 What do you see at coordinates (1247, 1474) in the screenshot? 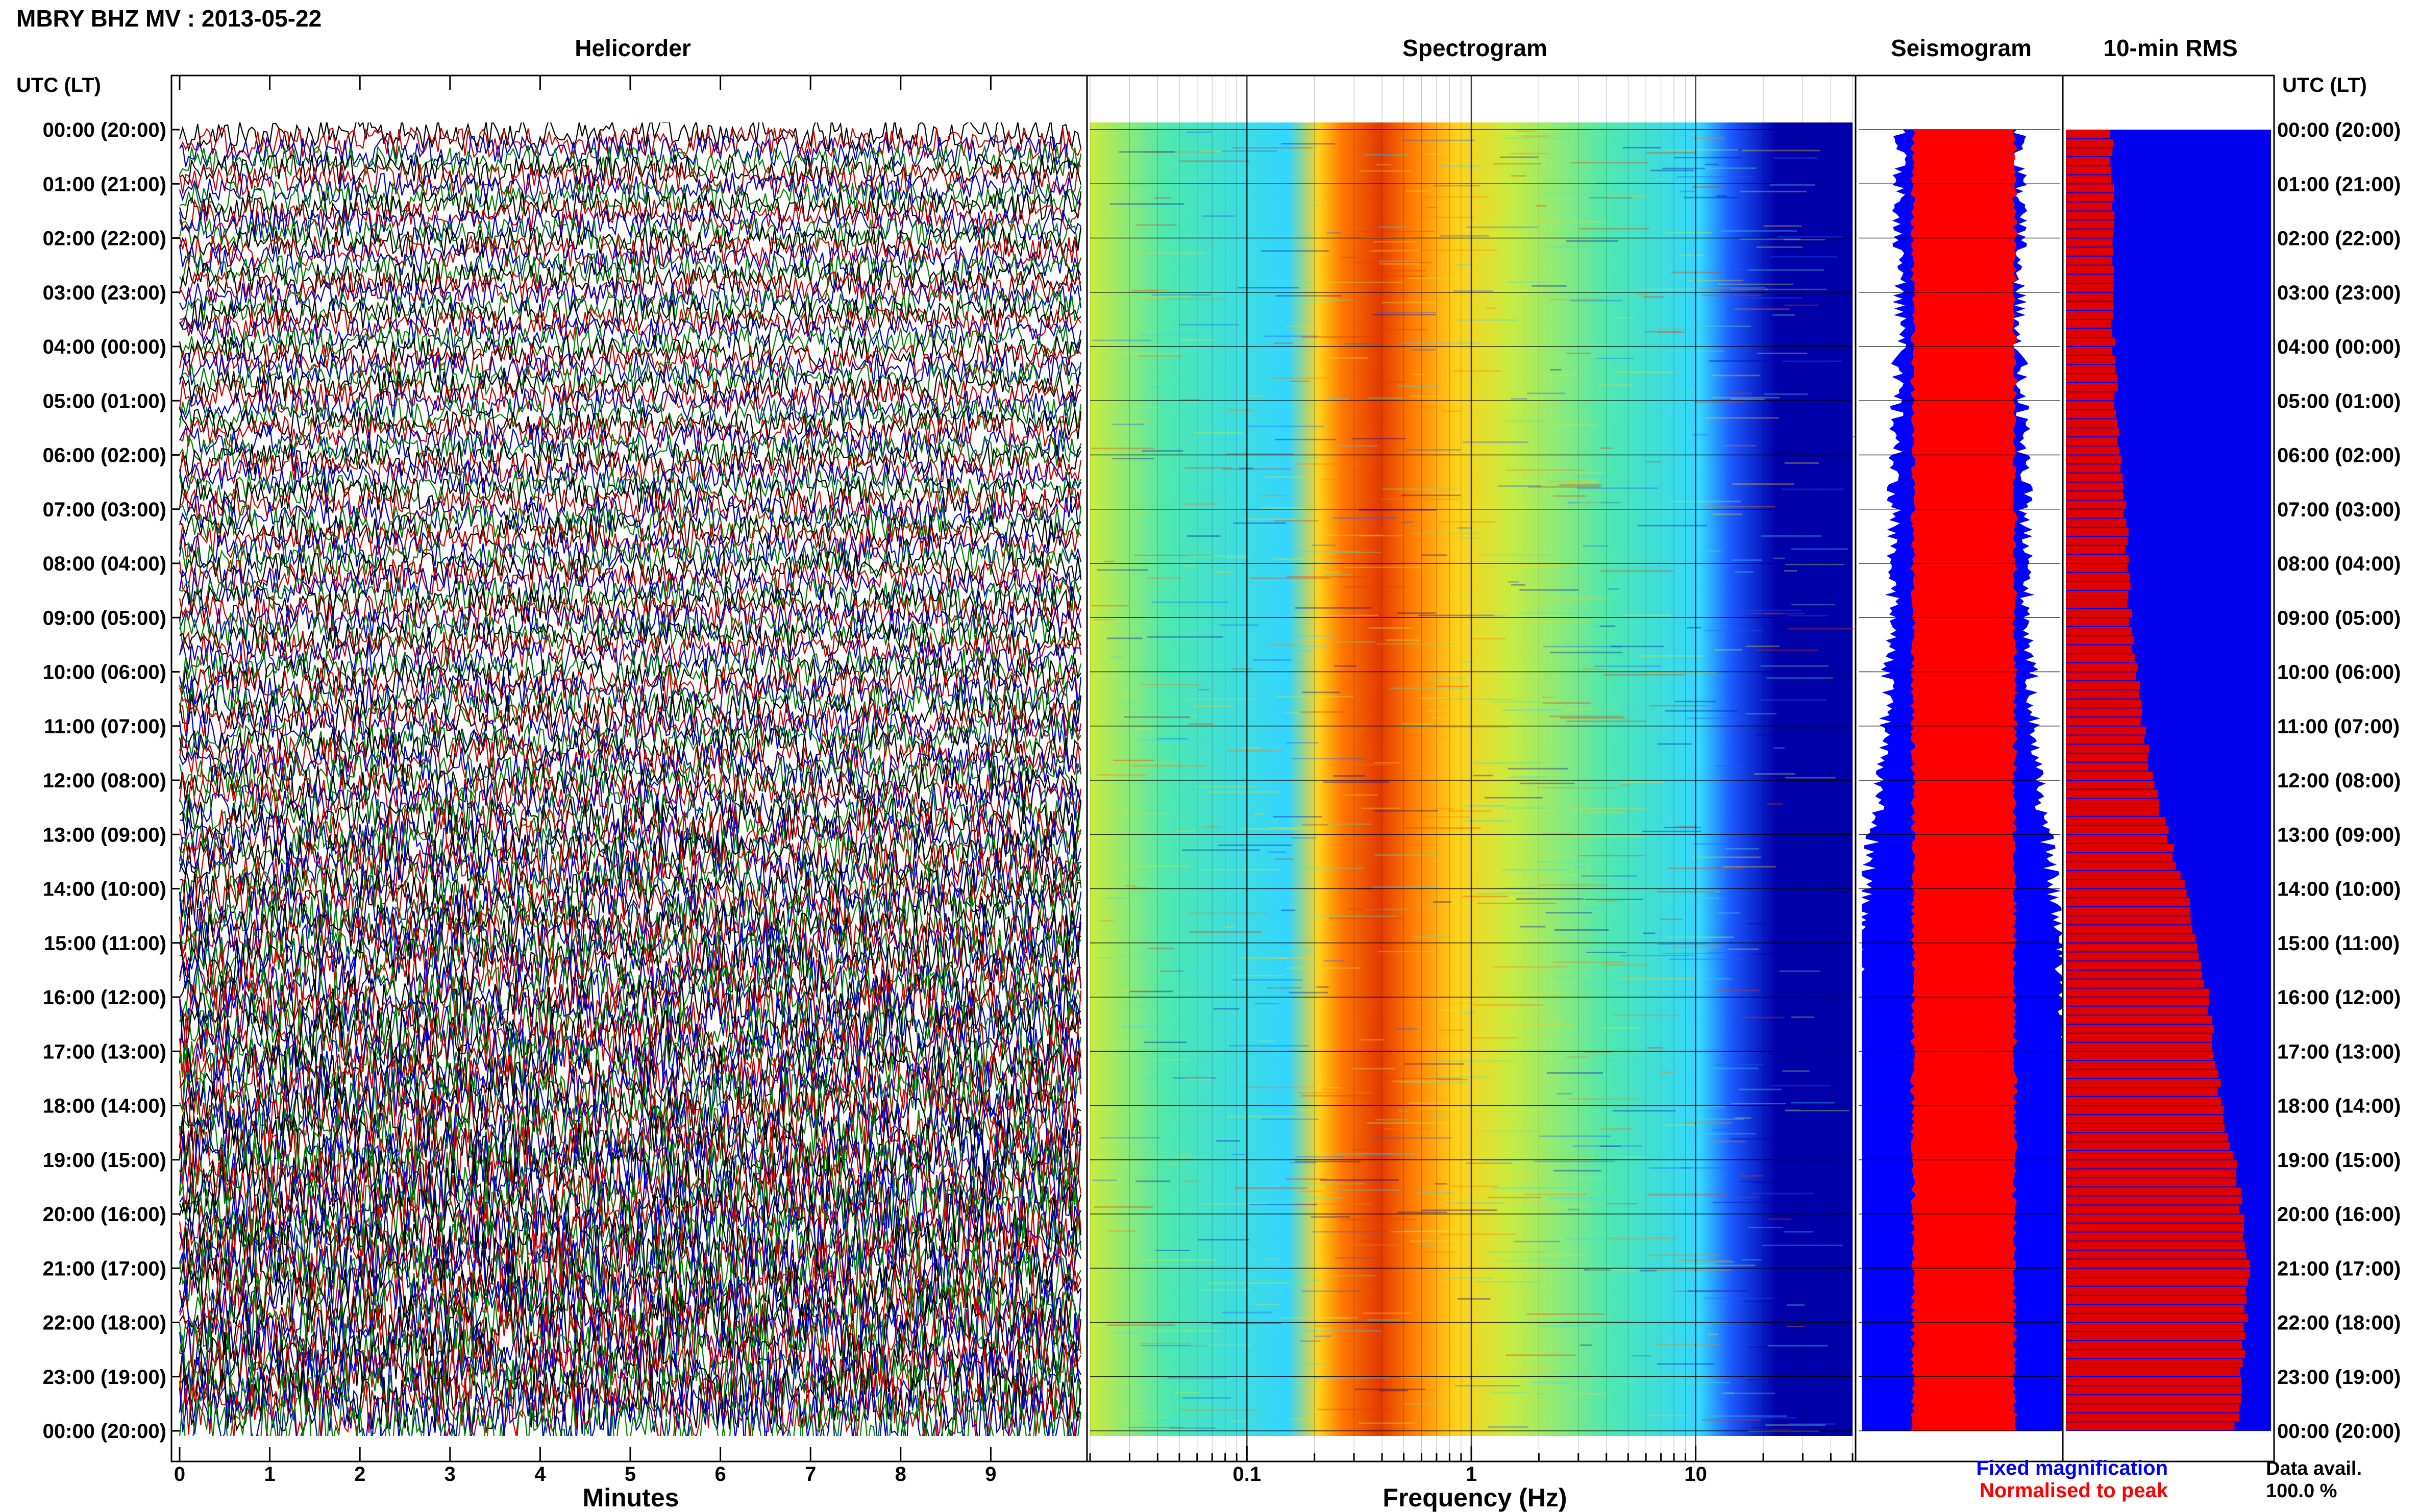
I see `frequency-tick-label: 0.1` at bounding box center [1247, 1474].